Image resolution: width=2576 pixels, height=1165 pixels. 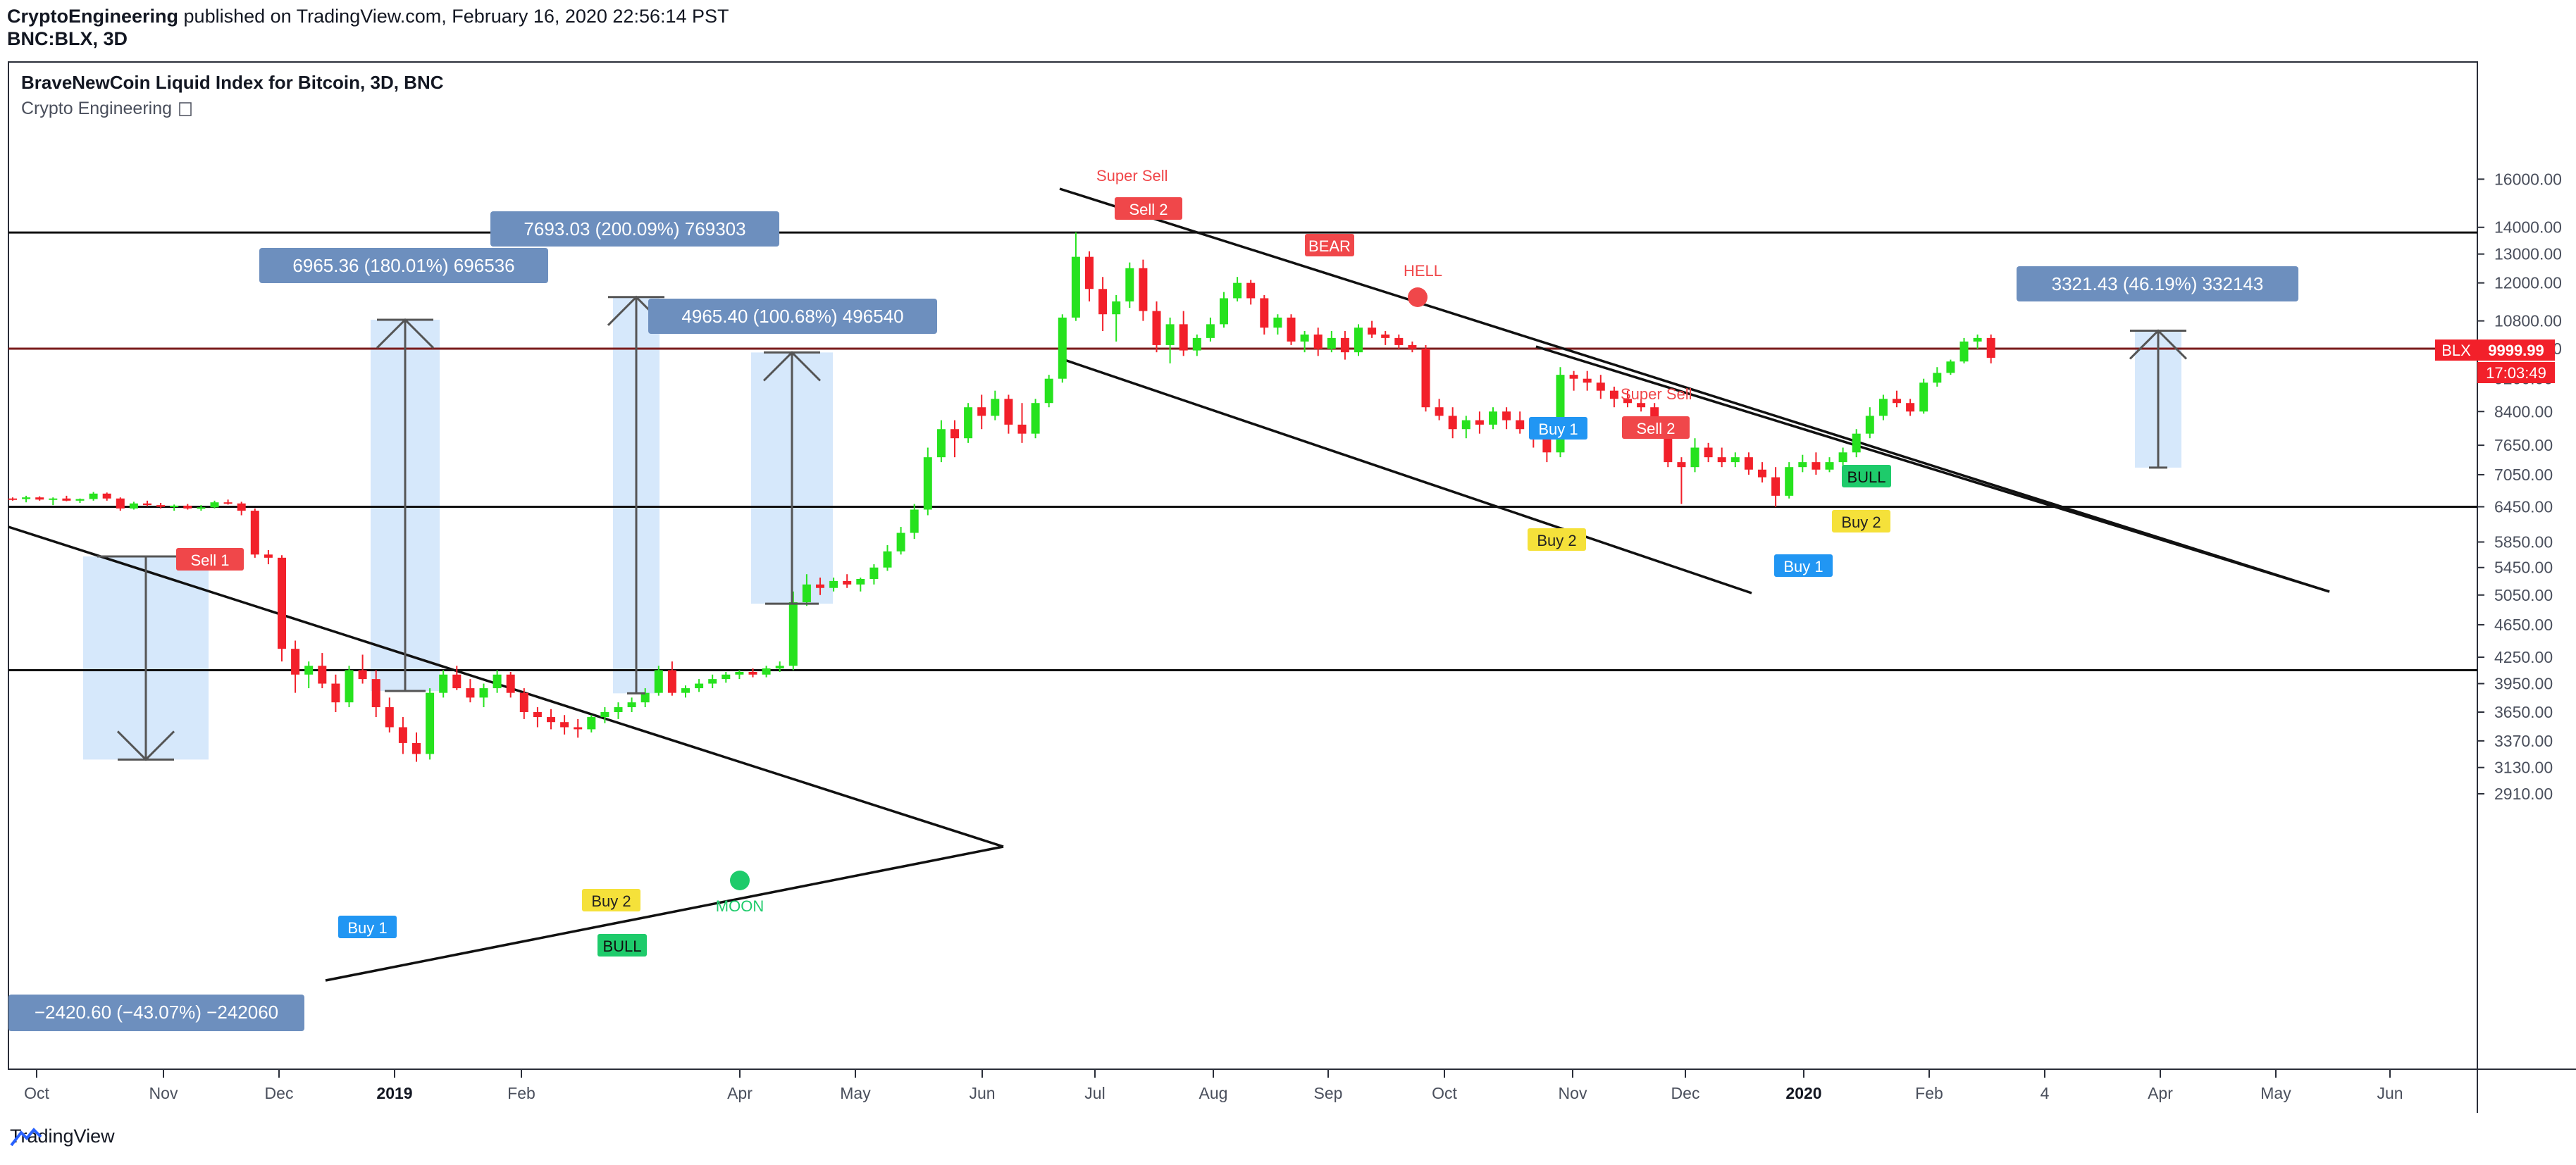 I want to click on price-tick-label: 4250.00, so click(x=2523, y=657).